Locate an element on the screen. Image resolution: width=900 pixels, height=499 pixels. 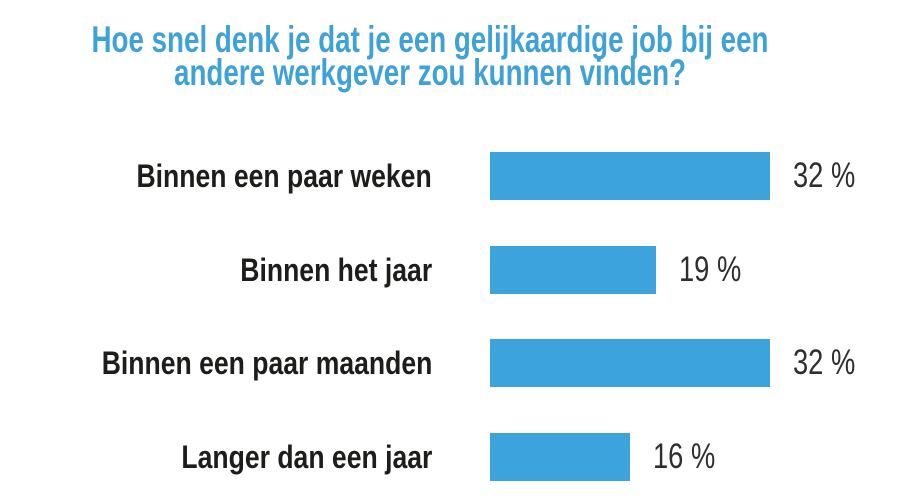
value-label-text: 19 % is located at coordinates (710, 269).